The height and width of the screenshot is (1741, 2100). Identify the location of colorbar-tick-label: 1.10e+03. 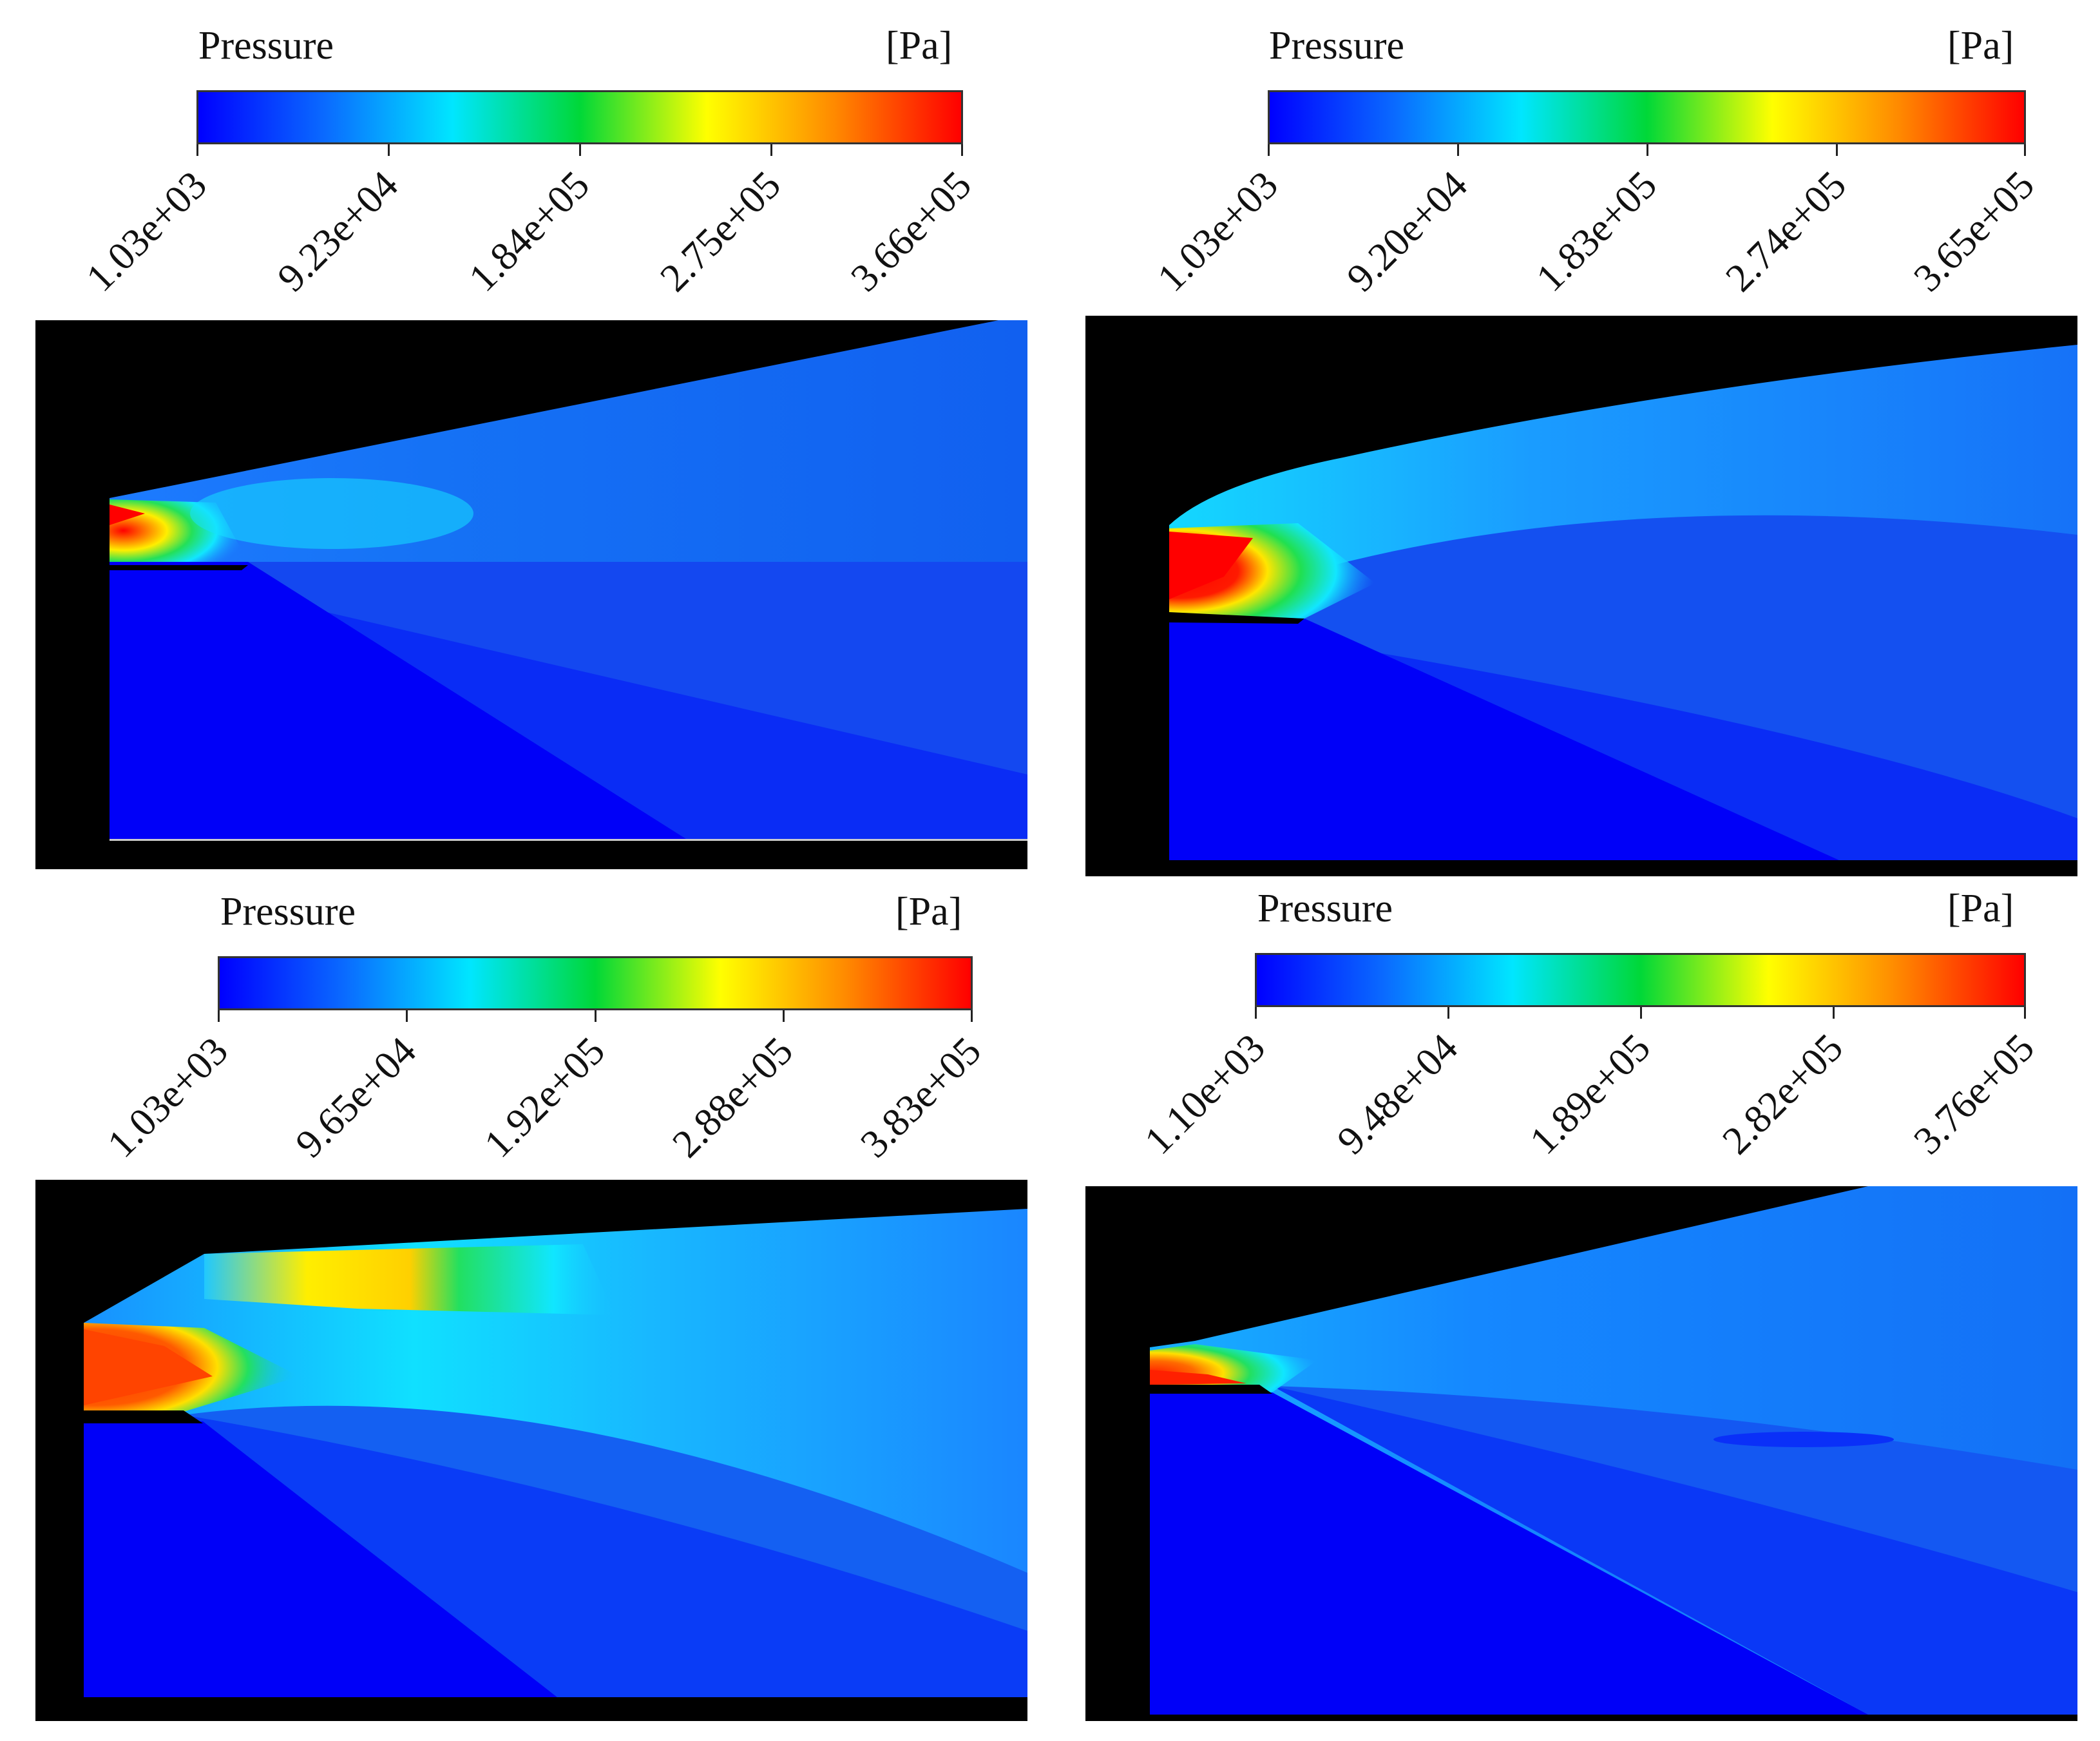
(1205, 1094).